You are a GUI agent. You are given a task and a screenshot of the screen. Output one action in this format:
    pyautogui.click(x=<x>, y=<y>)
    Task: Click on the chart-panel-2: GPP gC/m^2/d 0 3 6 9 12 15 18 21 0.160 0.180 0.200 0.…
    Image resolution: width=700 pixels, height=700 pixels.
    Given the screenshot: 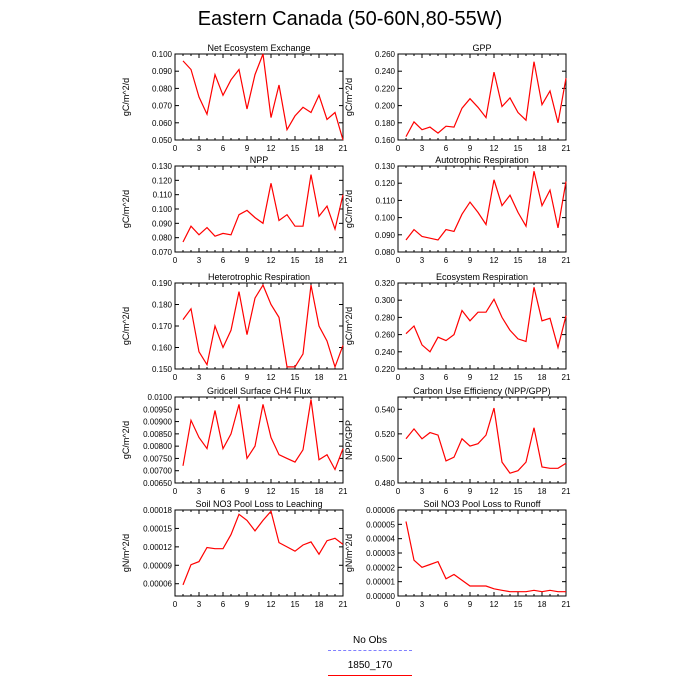 What is the action you would take?
    pyautogui.click(x=457, y=98)
    